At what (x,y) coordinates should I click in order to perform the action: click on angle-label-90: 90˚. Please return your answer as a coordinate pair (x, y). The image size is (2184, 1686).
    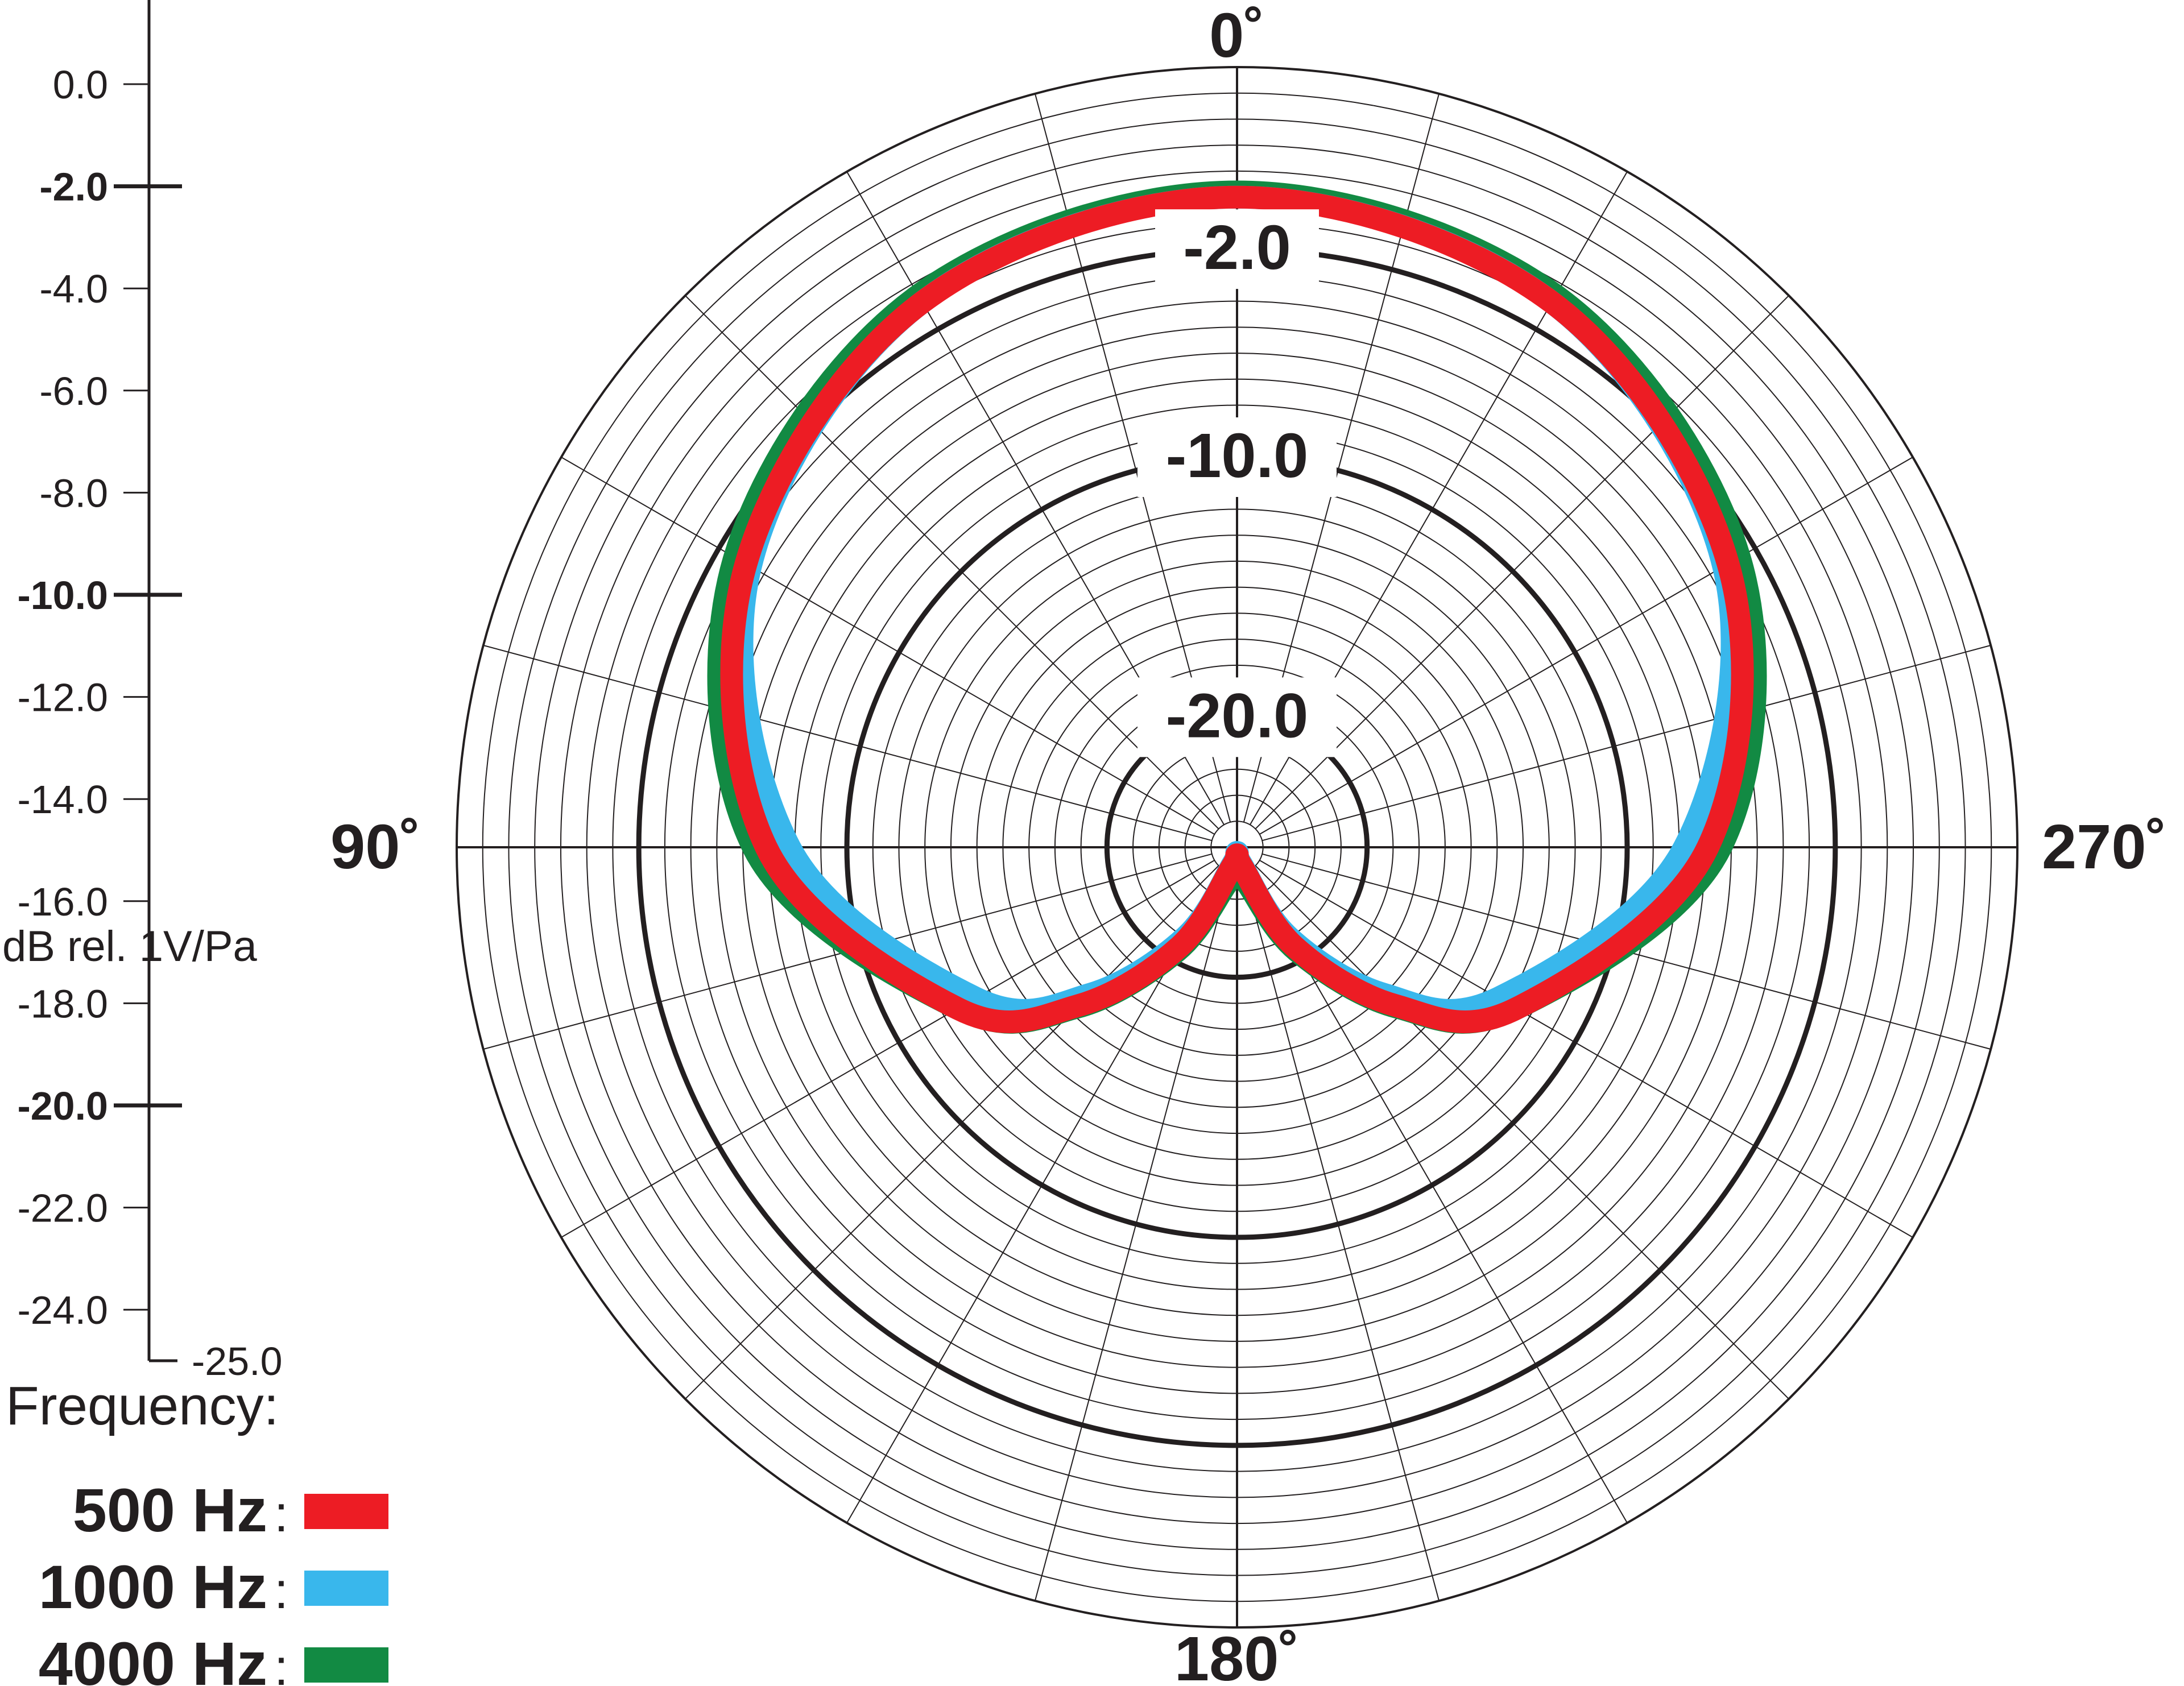
    Looking at the image, I should click on (375, 847).